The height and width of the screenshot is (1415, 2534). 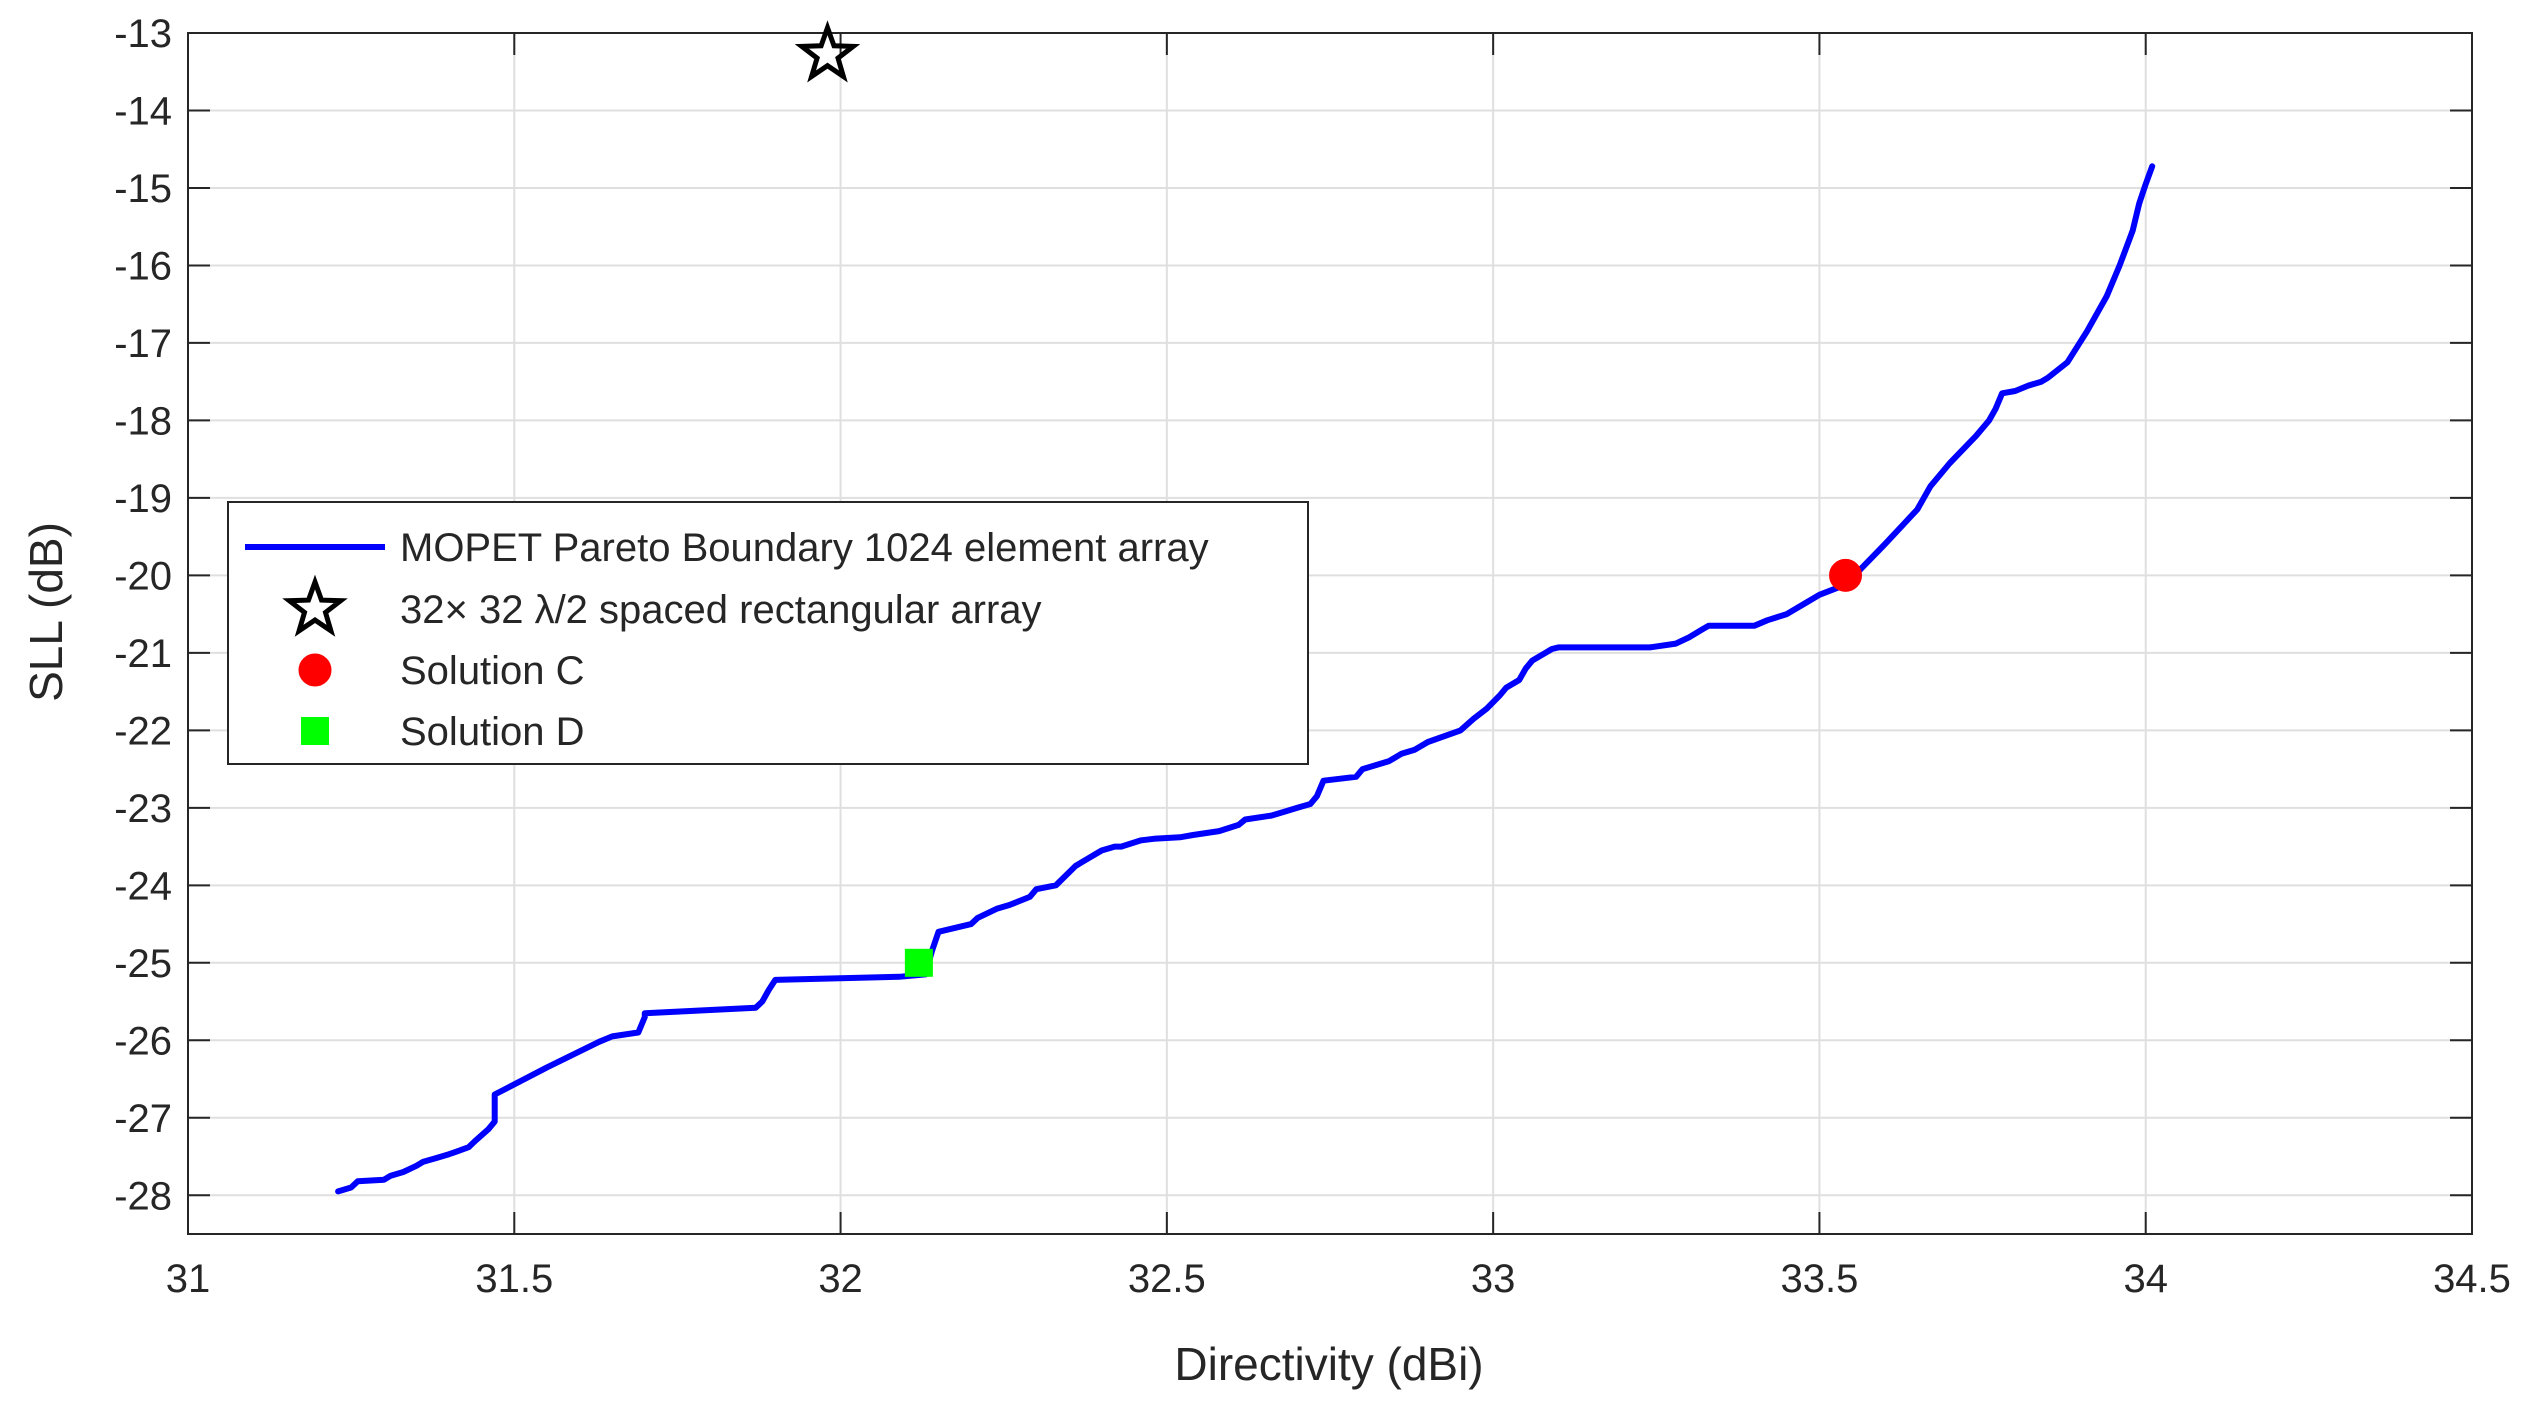 I want to click on x-tick-label: 32.5, so click(x=1167, y=1279).